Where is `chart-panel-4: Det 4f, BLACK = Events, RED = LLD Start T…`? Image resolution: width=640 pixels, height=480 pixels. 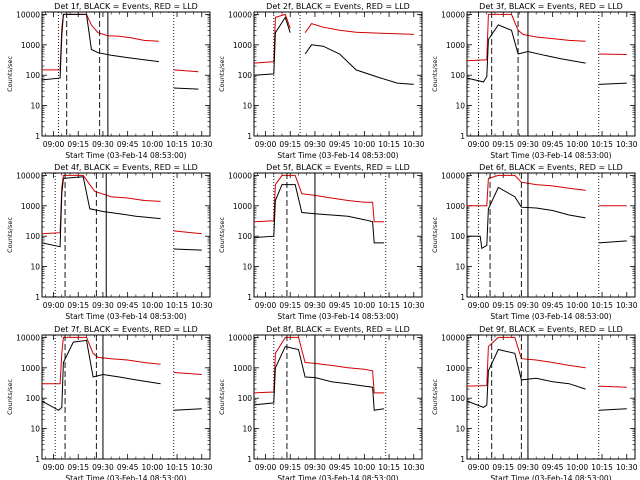
chart-panel-4: Det 4f, BLACK = Events, RED = LLD Start T… is located at coordinates (109, 242).